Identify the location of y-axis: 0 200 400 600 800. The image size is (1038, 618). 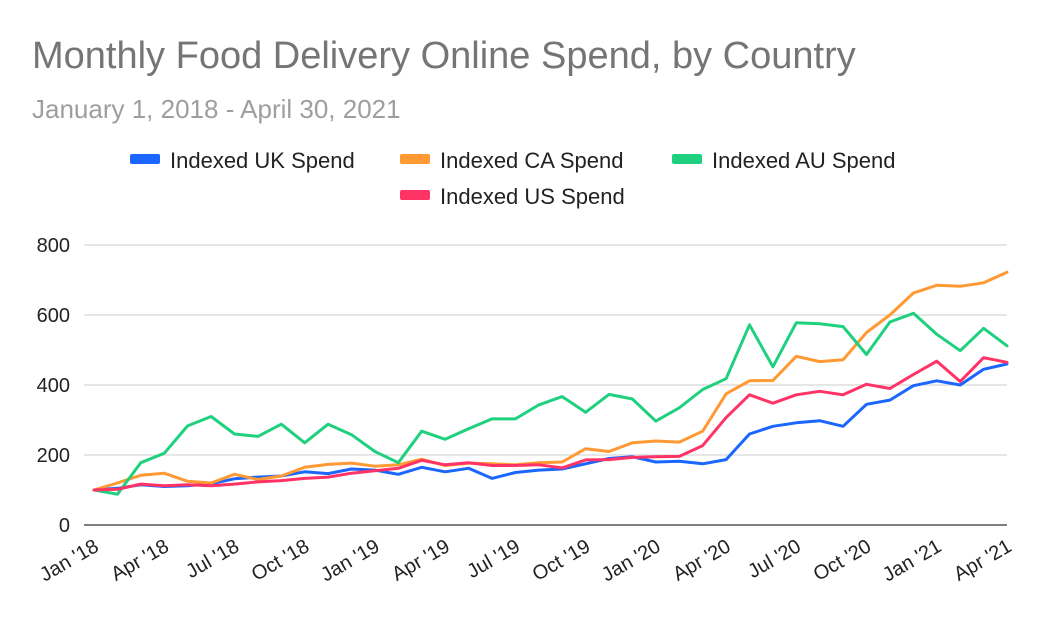
(53, 386).